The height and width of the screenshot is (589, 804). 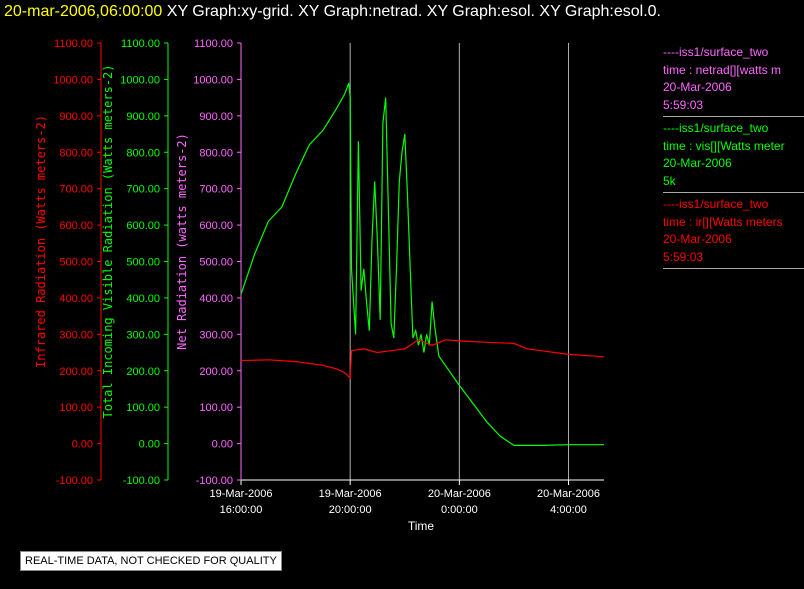 What do you see at coordinates (422, 359) in the screenshot?
I see `series-line-ir` at bounding box center [422, 359].